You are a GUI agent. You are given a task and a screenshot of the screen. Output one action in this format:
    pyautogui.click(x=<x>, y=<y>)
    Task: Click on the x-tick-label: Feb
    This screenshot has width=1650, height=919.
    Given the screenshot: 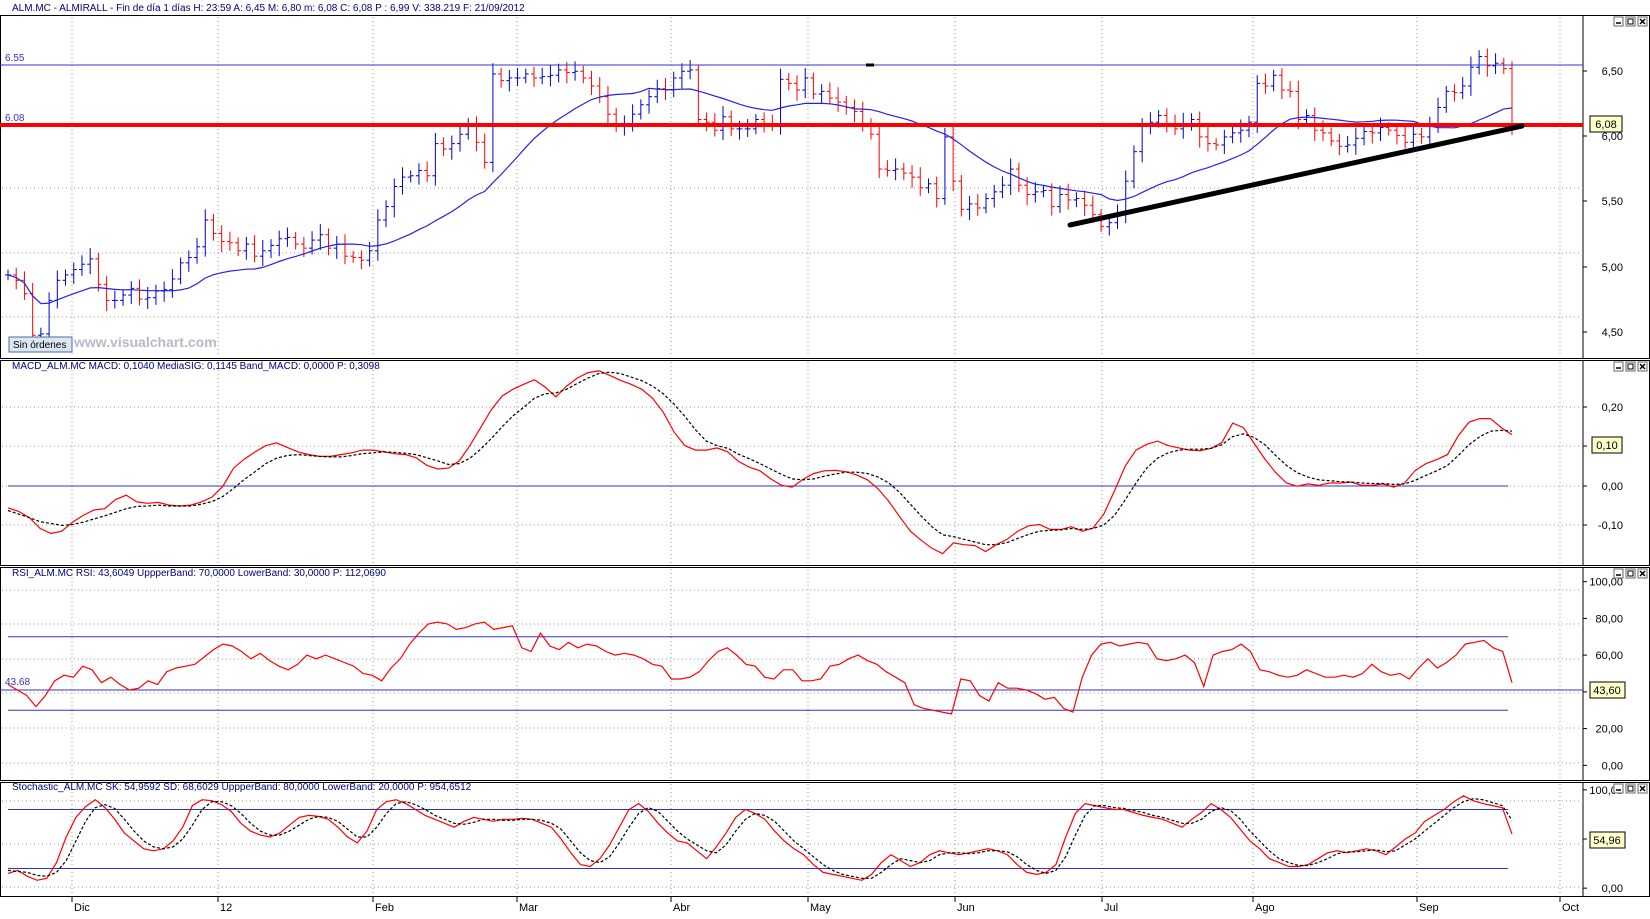 What is the action you would take?
    pyautogui.click(x=384, y=908)
    